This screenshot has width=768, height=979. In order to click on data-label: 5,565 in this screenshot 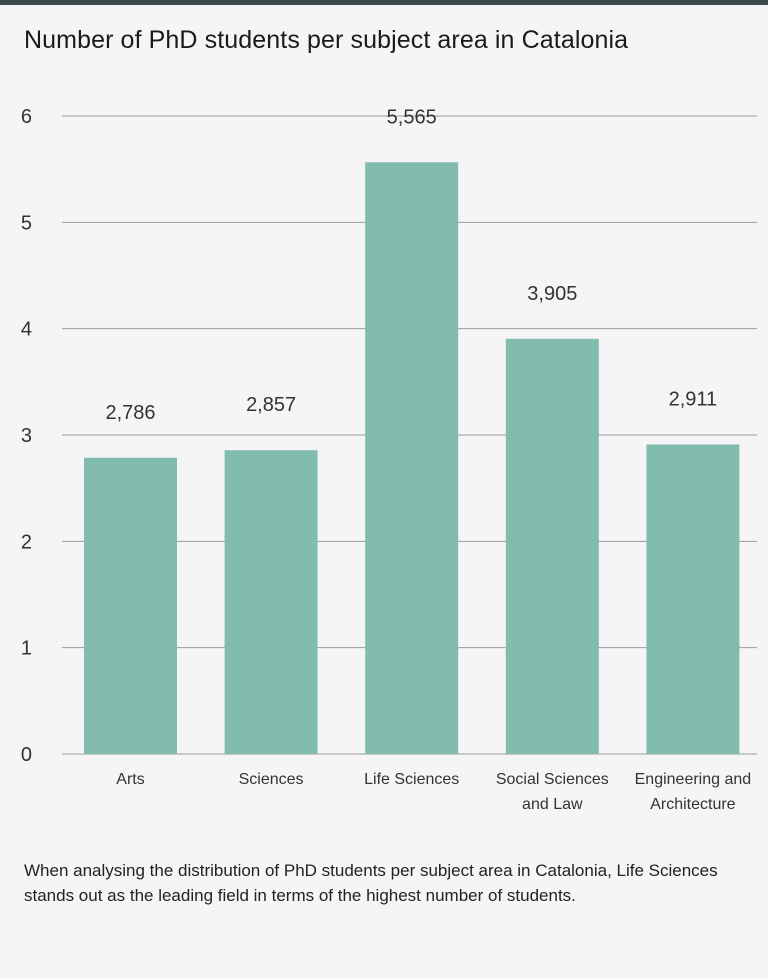, I will do `click(412, 117)`.